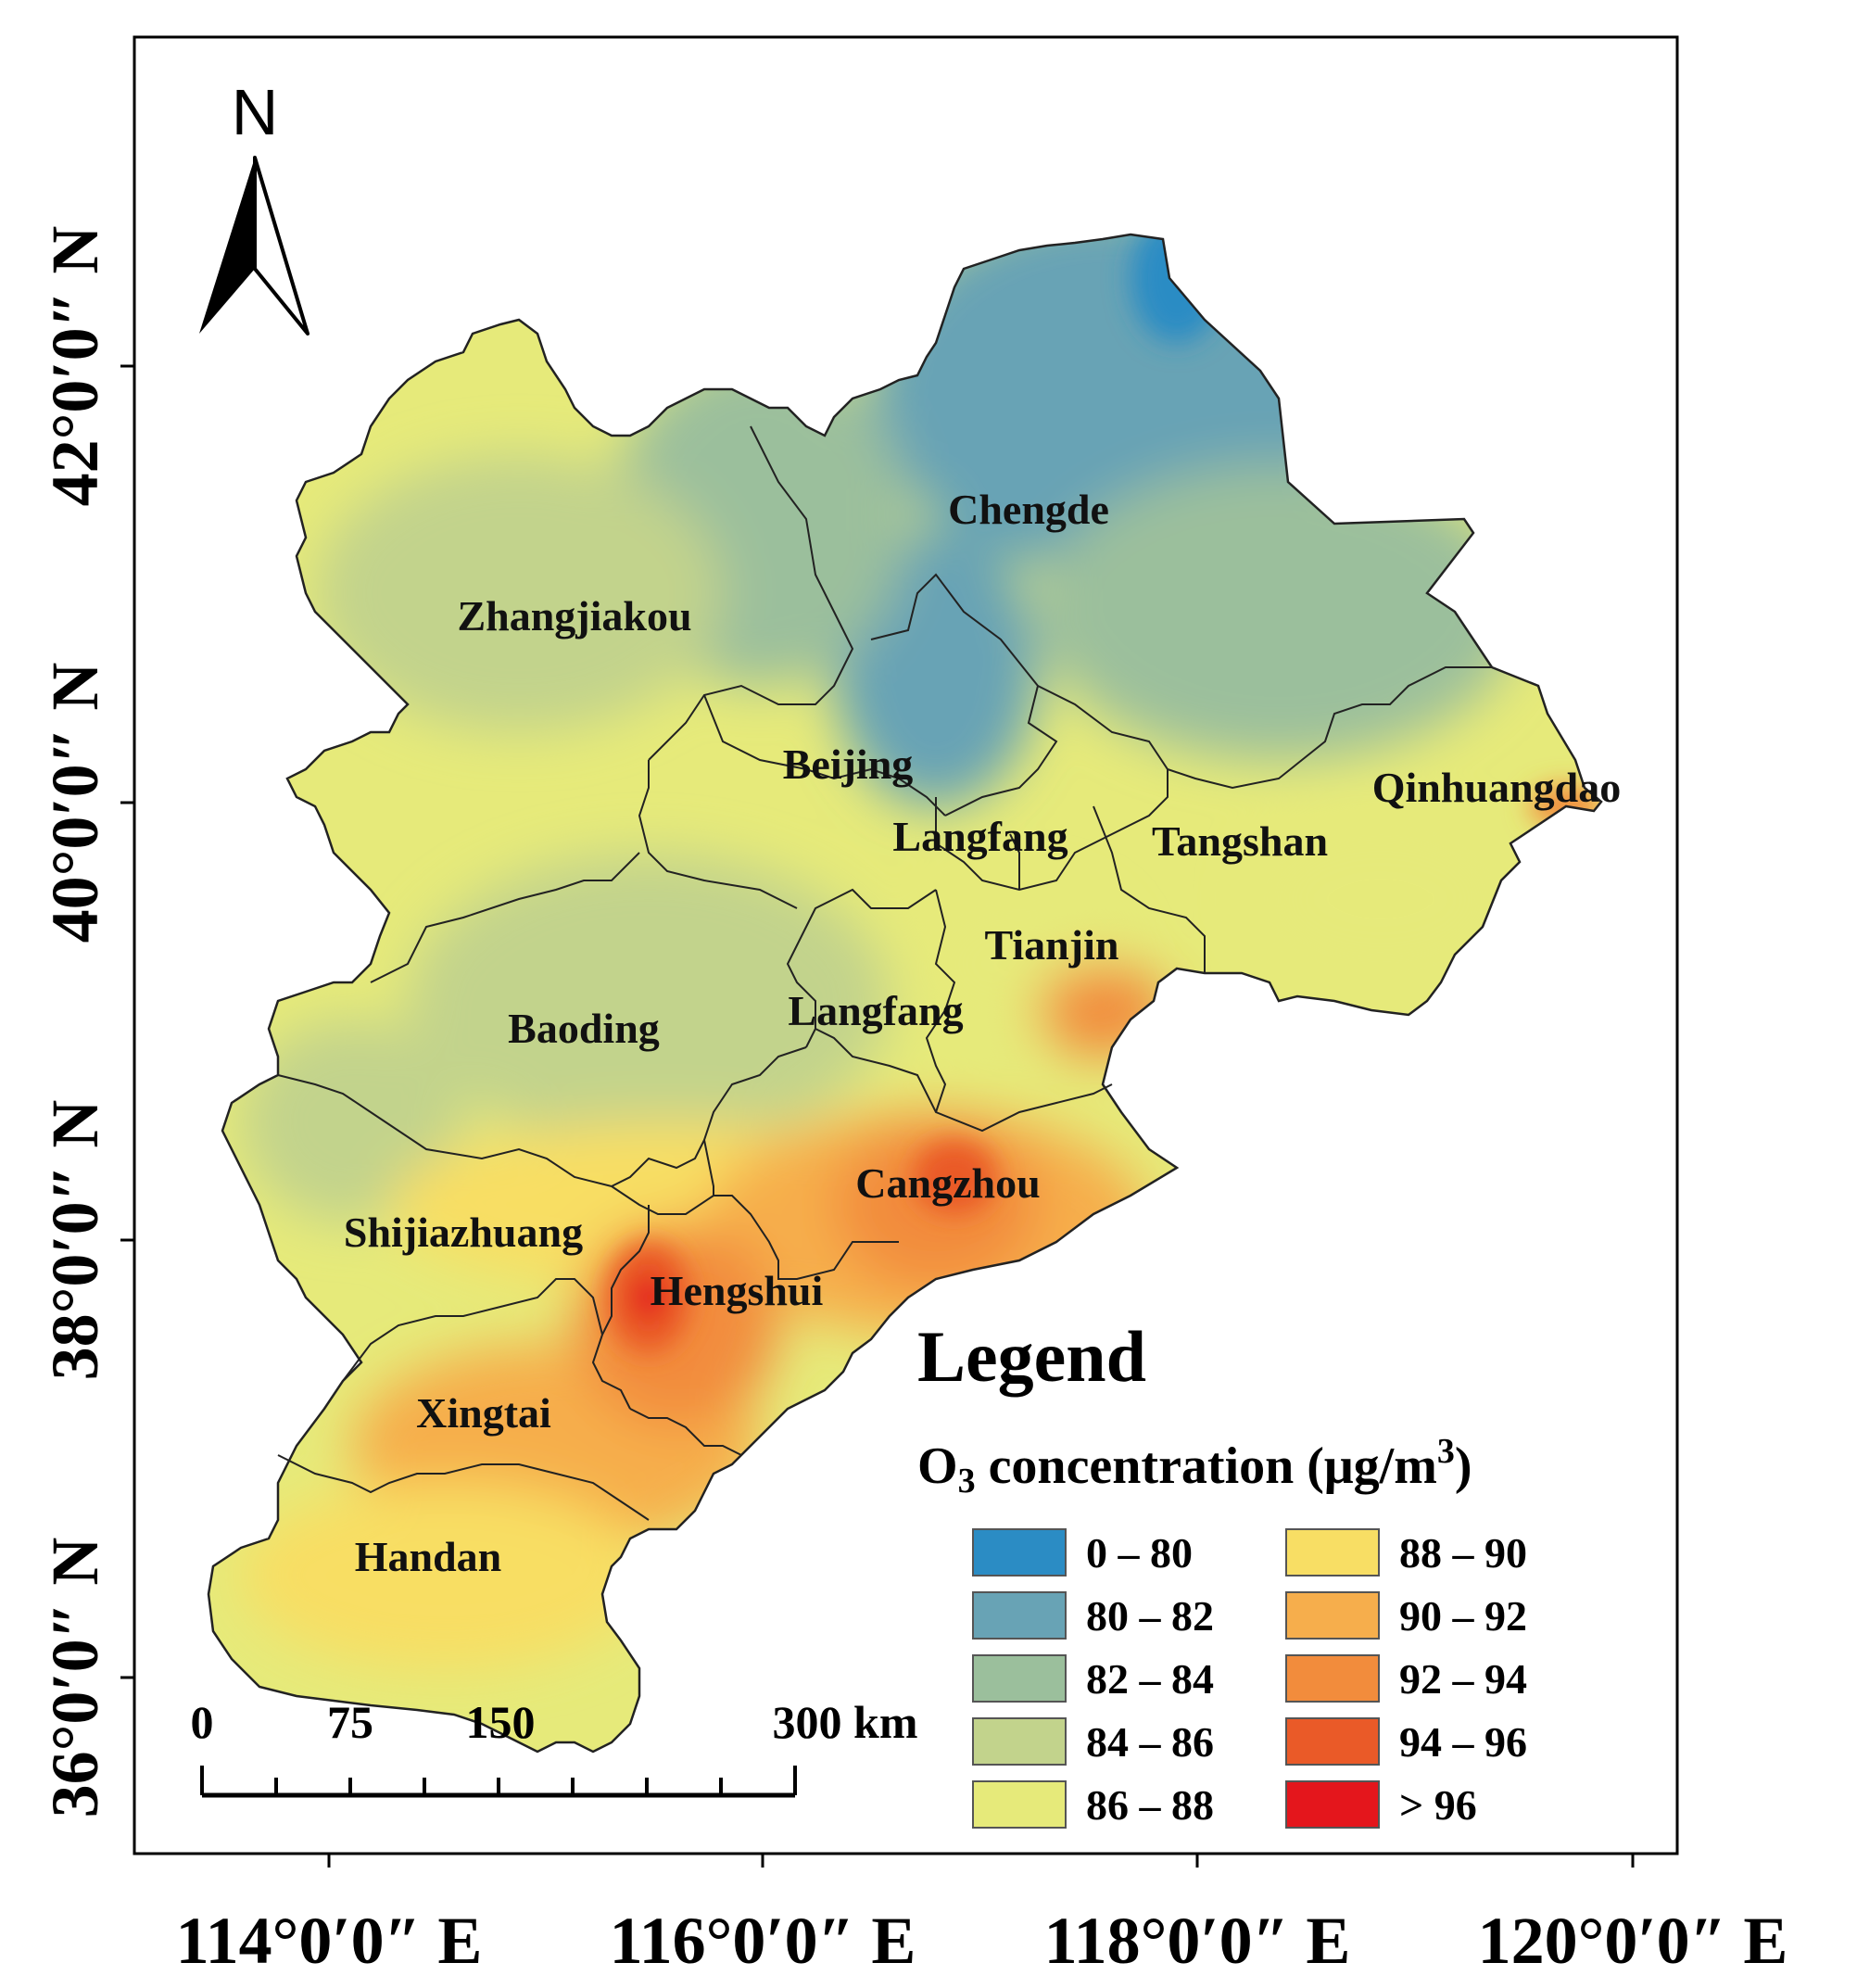  I want to click on city-label-xingtai: Xingtai, so click(483, 1413).